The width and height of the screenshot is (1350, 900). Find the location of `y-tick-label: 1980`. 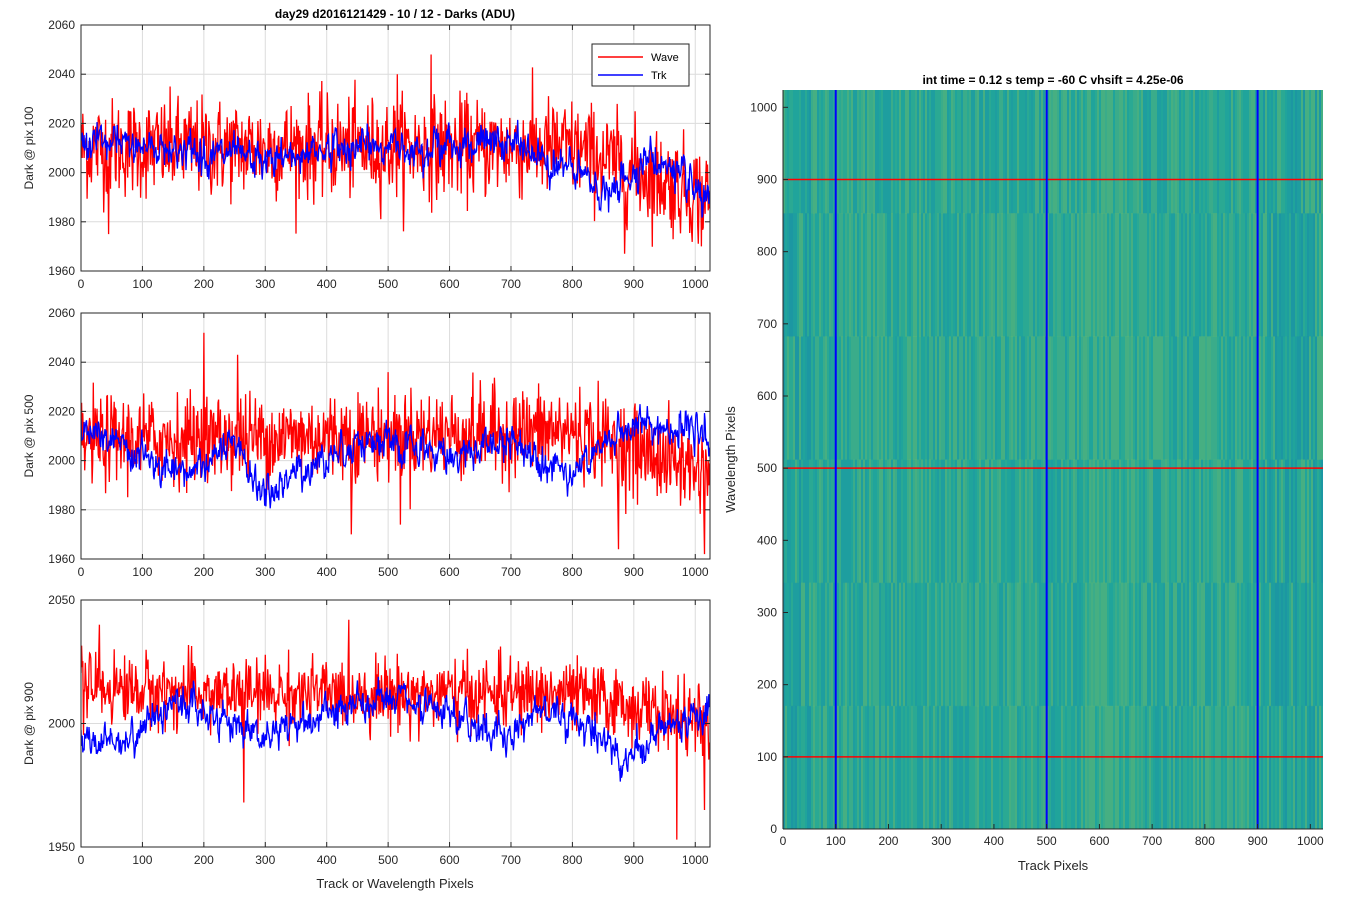

y-tick-label: 1980 is located at coordinates (61, 222).